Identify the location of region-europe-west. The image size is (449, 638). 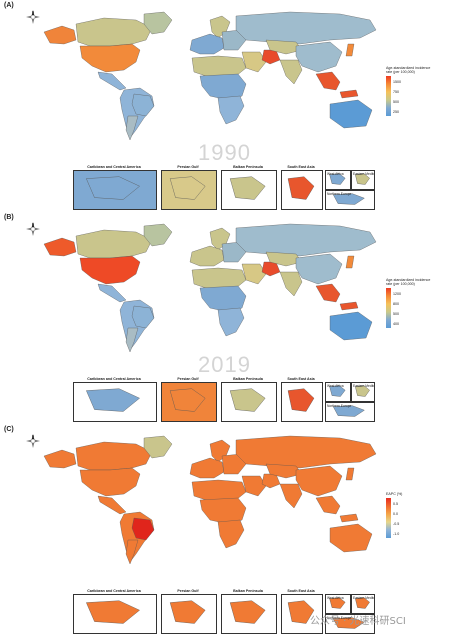
(207, 44).